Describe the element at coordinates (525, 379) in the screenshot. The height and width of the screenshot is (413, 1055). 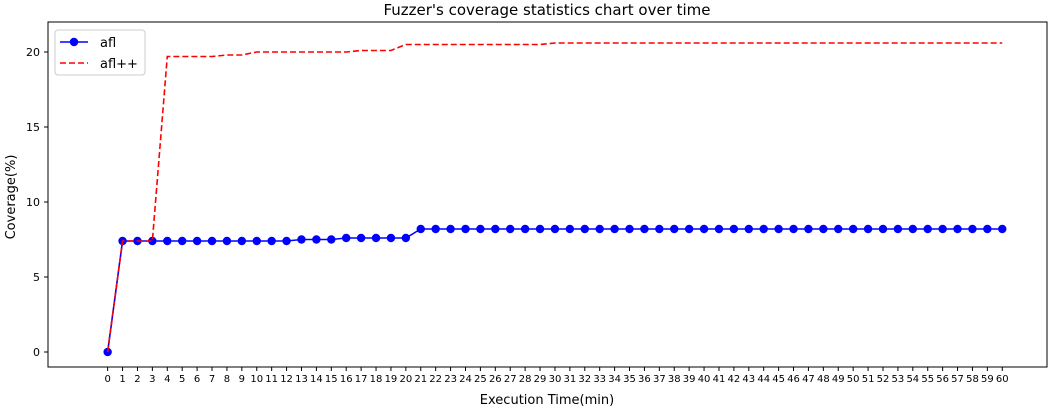
I see `x-tick-label: 28` at that location.